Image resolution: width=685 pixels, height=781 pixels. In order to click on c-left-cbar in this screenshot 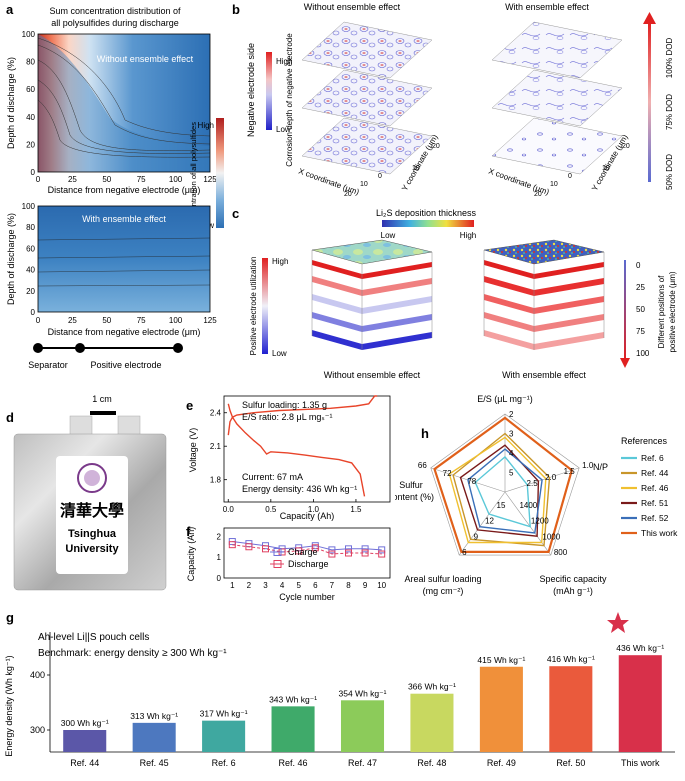, I will do `click(265, 306)`.